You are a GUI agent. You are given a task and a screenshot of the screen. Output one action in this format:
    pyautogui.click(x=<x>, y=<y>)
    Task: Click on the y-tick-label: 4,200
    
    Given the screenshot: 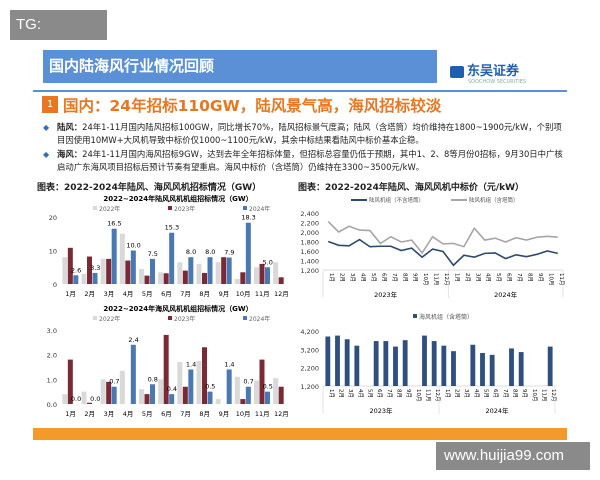 What is the action you would take?
    pyautogui.click(x=309, y=332)
    